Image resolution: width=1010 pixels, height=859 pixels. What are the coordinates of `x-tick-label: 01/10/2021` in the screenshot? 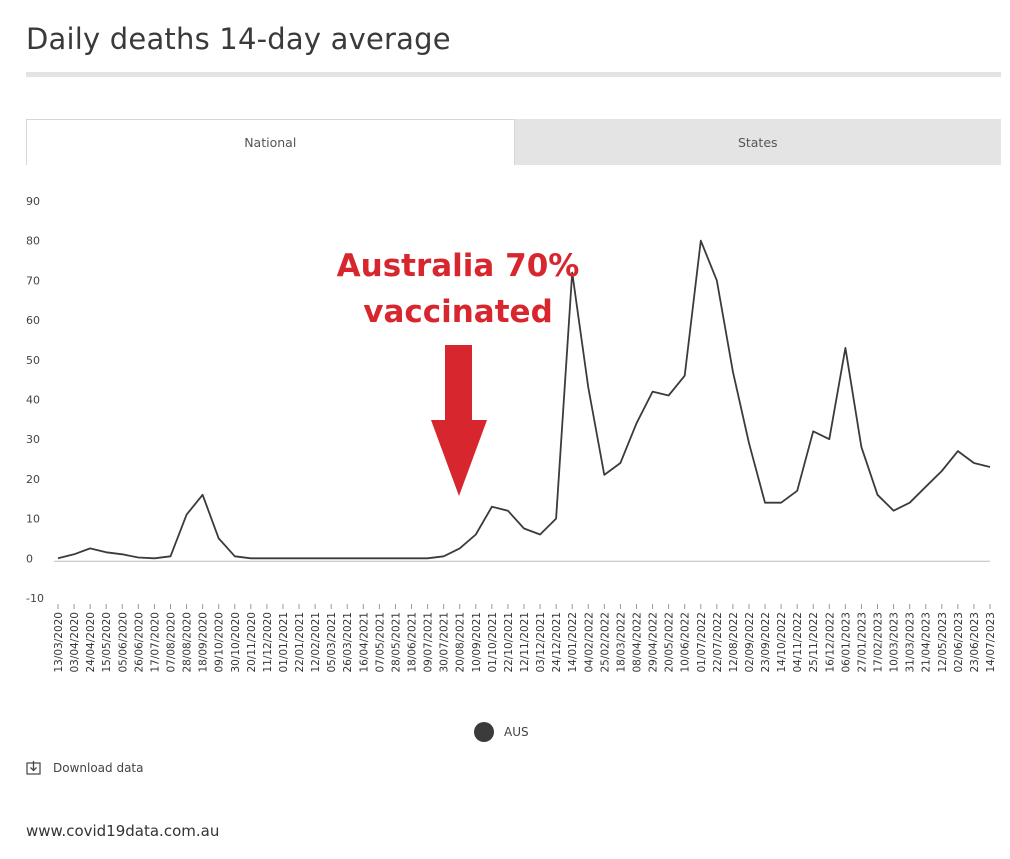 It's located at (493, 642).